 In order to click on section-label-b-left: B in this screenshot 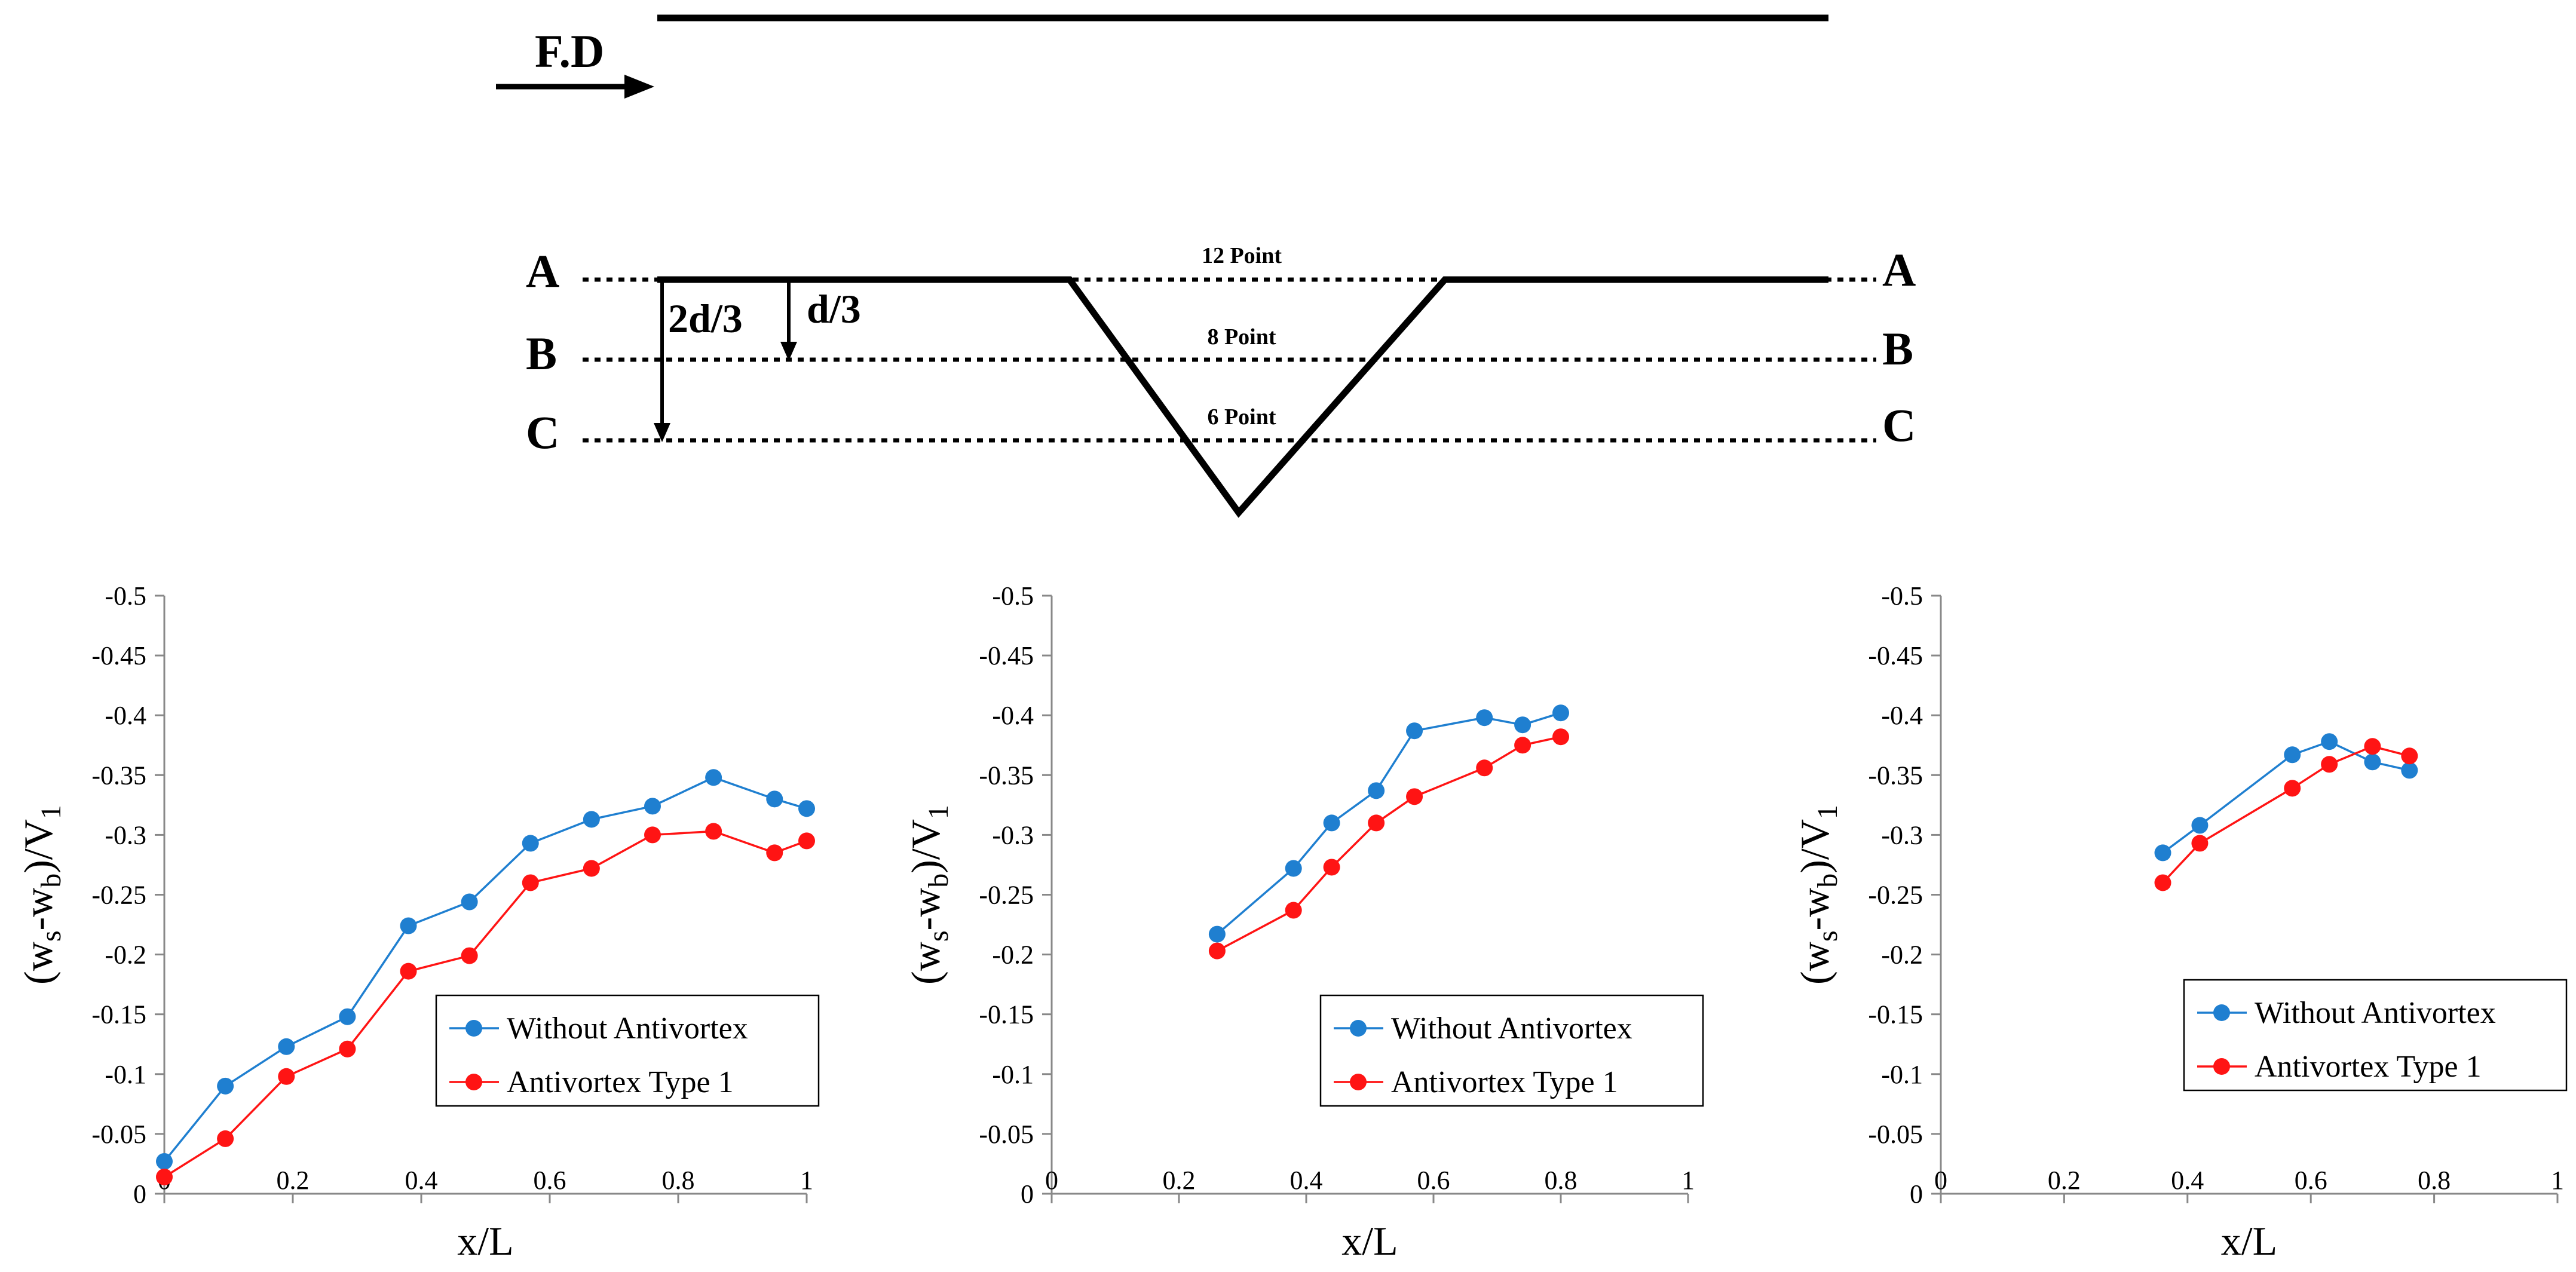, I will do `click(541, 353)`.